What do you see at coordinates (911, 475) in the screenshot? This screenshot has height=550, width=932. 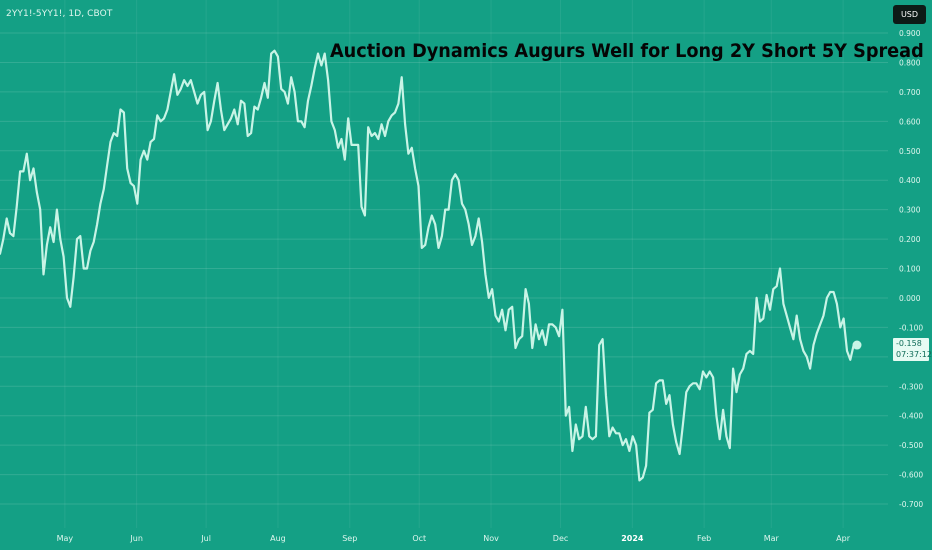 I see `y-tick-label: -0.600` at bounding box center [911, 475].